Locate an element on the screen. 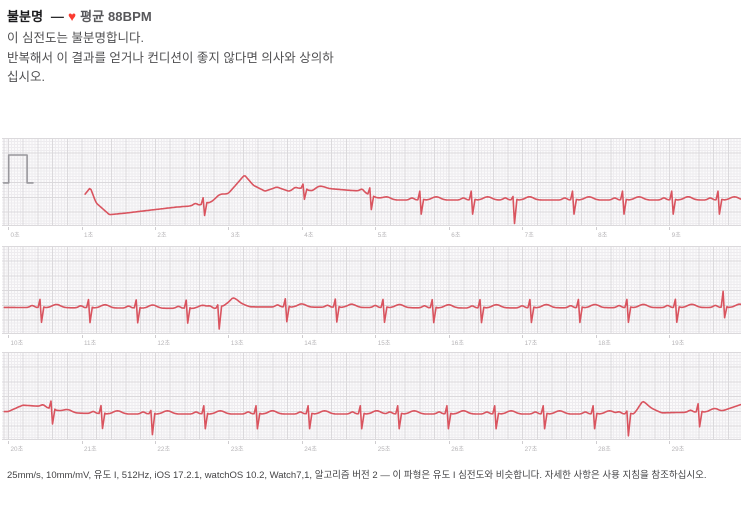  time-tick-label: 2초 is located at coordinates (162, 235).